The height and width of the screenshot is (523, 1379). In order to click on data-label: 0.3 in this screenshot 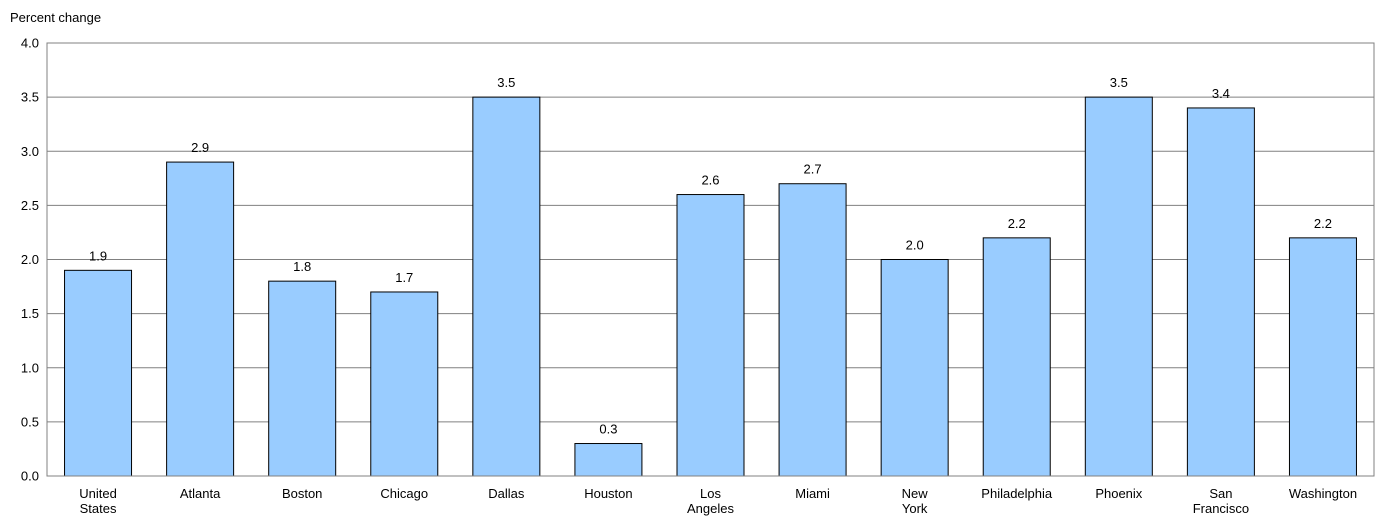, I will do `click(608, 429)`.